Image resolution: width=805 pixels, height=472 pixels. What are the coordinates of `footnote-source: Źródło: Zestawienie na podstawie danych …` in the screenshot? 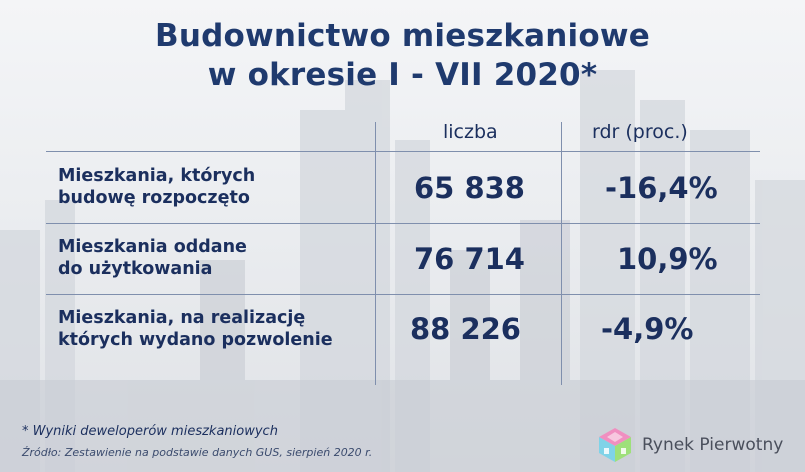 It's located at (197, 452).